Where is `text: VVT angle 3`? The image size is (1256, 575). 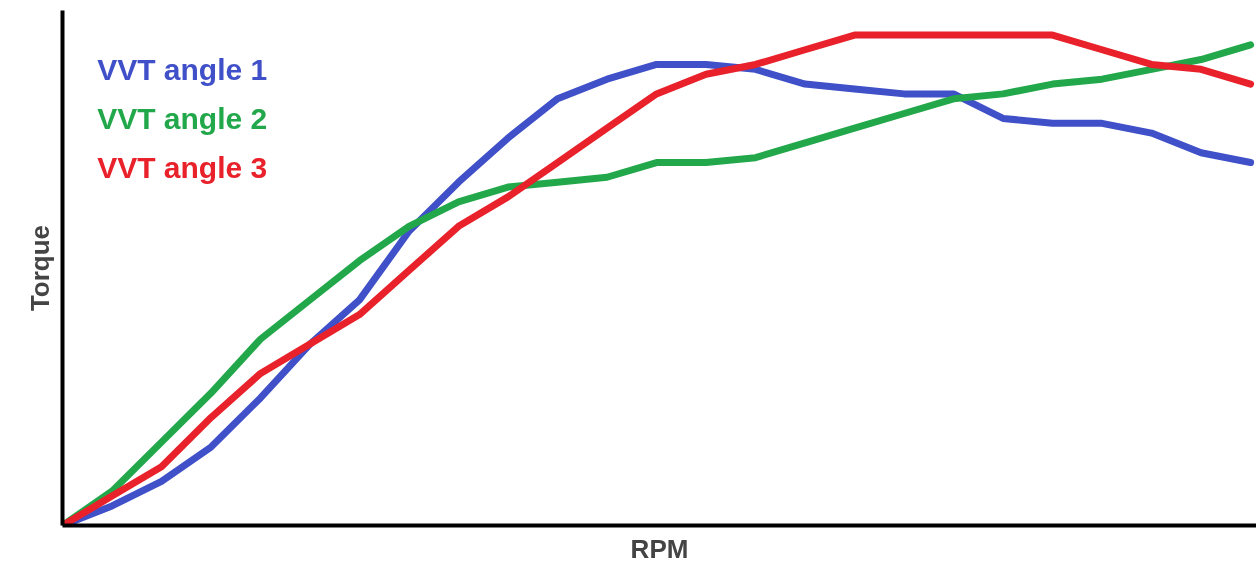
text: VVT angle 3 is located at coordinates (182, 167).